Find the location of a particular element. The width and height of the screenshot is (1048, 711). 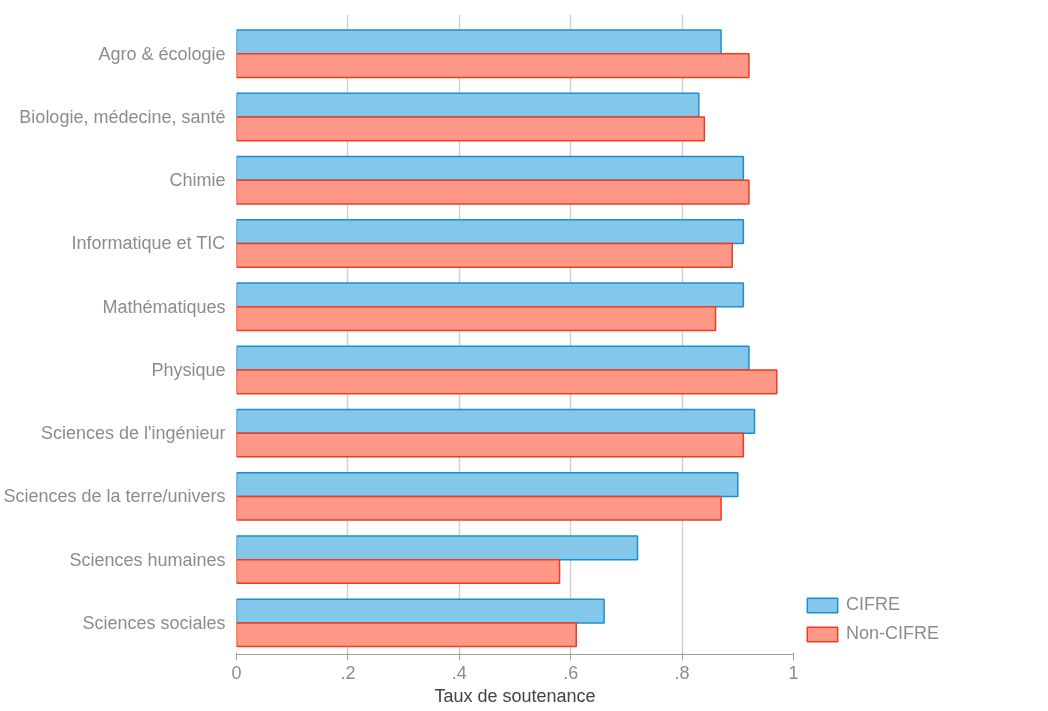

x-axis-title: Taux de soutenance is located at coordinates (515, 695).